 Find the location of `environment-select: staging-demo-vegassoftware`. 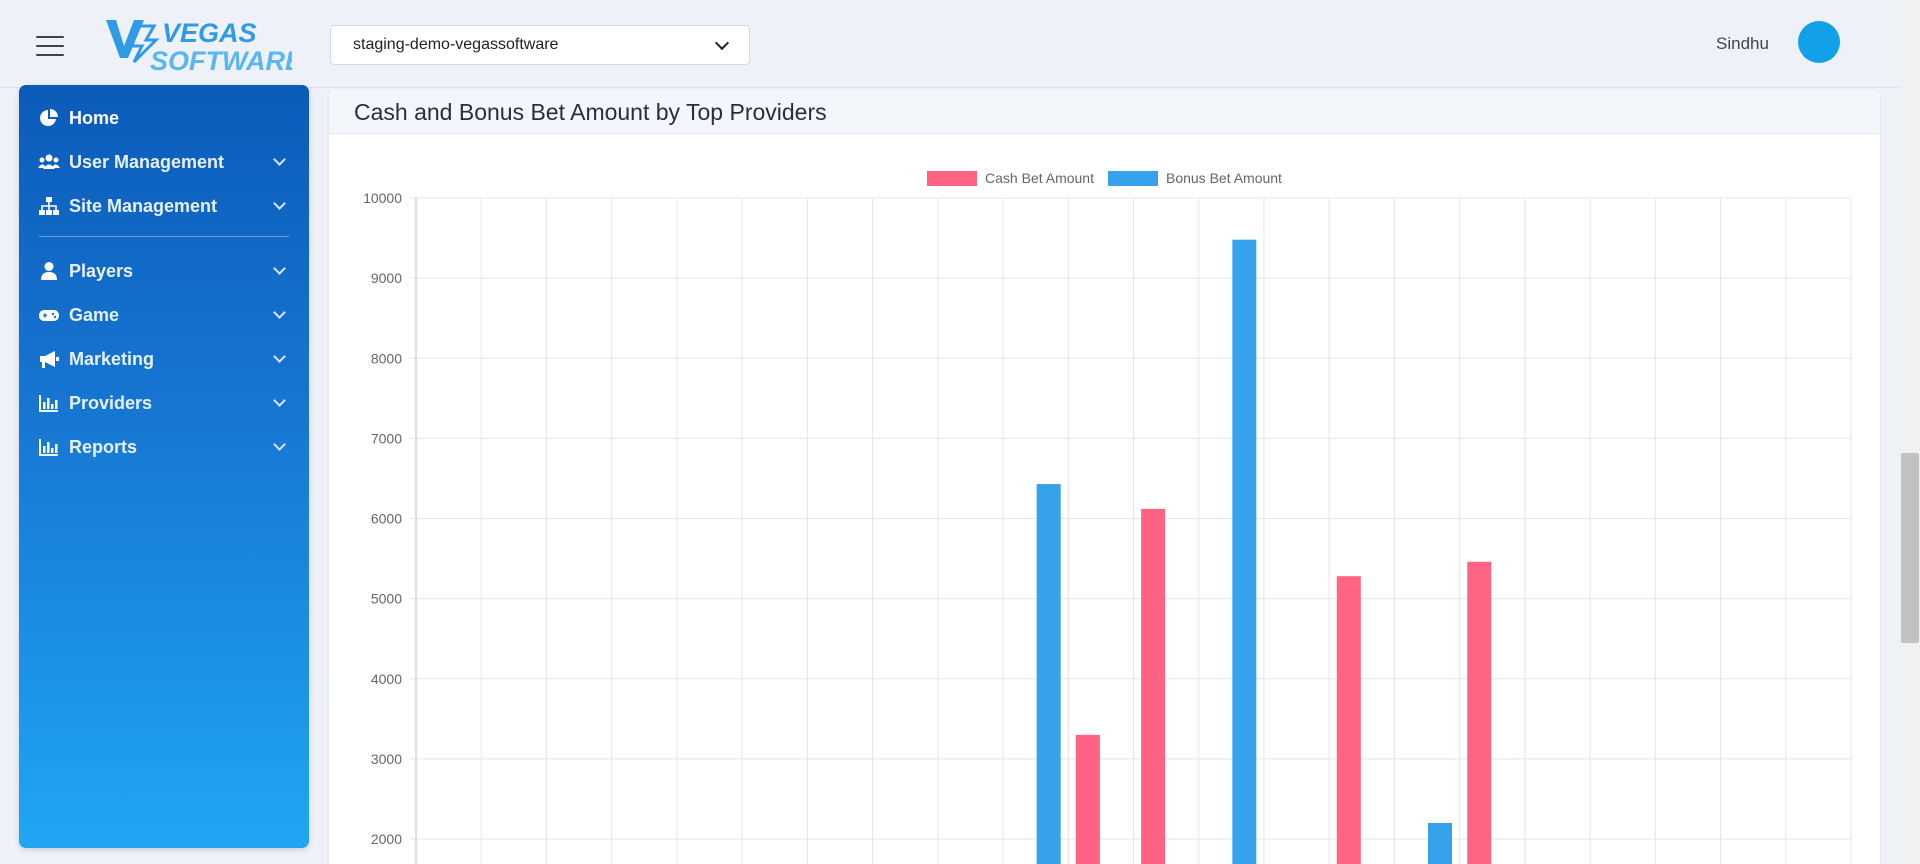

environment-select: staging-demo-vegassoftware is located at coordinates (540, 45).